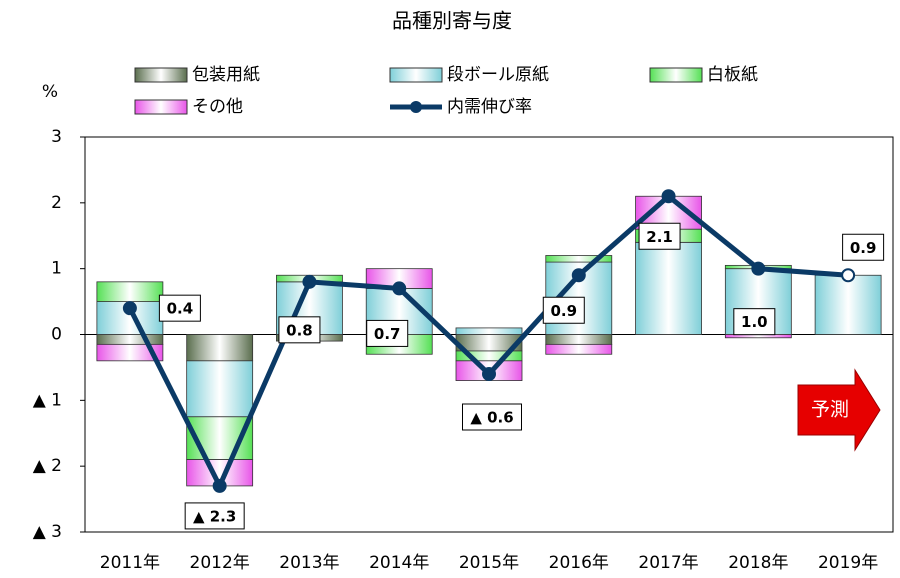 The width and height of the screenshot is (900, 578). Describe the element at coordinates (217, 107) in the screenshot. I see `legend-label: その他` at that location.